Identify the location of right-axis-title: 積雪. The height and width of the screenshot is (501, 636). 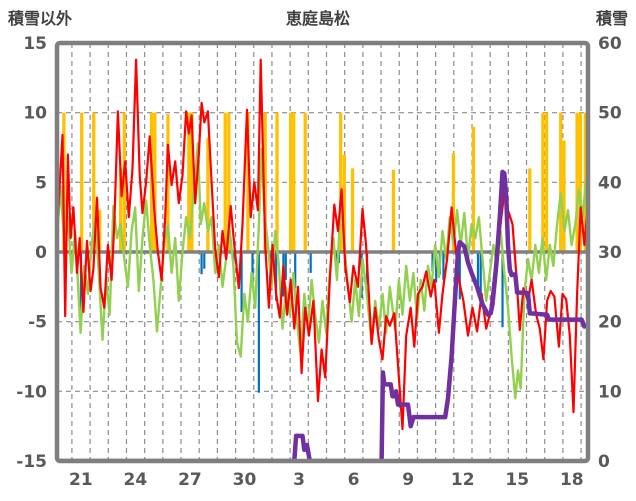
(611, 18).